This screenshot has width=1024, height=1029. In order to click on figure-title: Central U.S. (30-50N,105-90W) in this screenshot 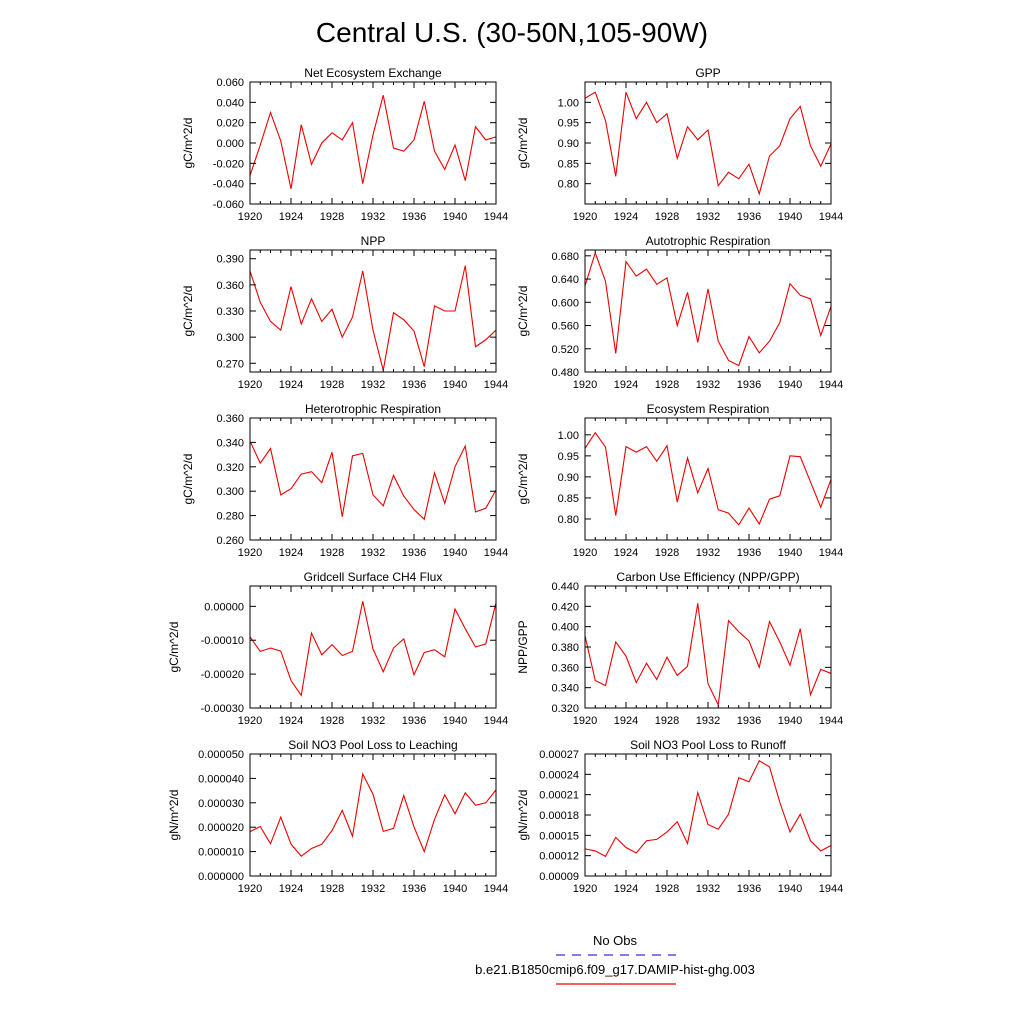, I will do `click(512, 32)`.